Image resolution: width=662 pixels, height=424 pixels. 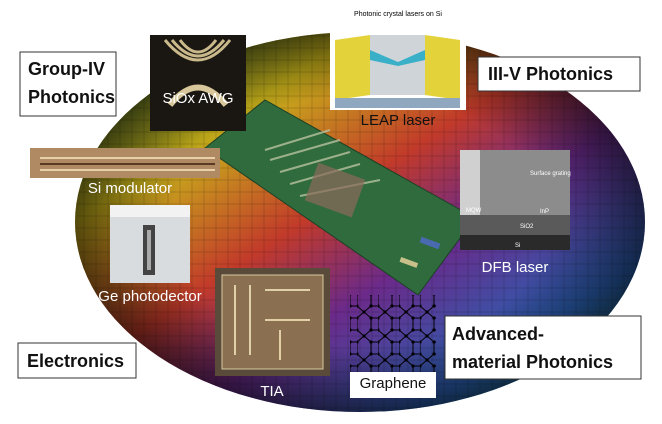 What do you see at coordinates (125, 172) in the screenshot?
I see `si-modulator-inset: Si modulator` at bounding box center [125, 172].